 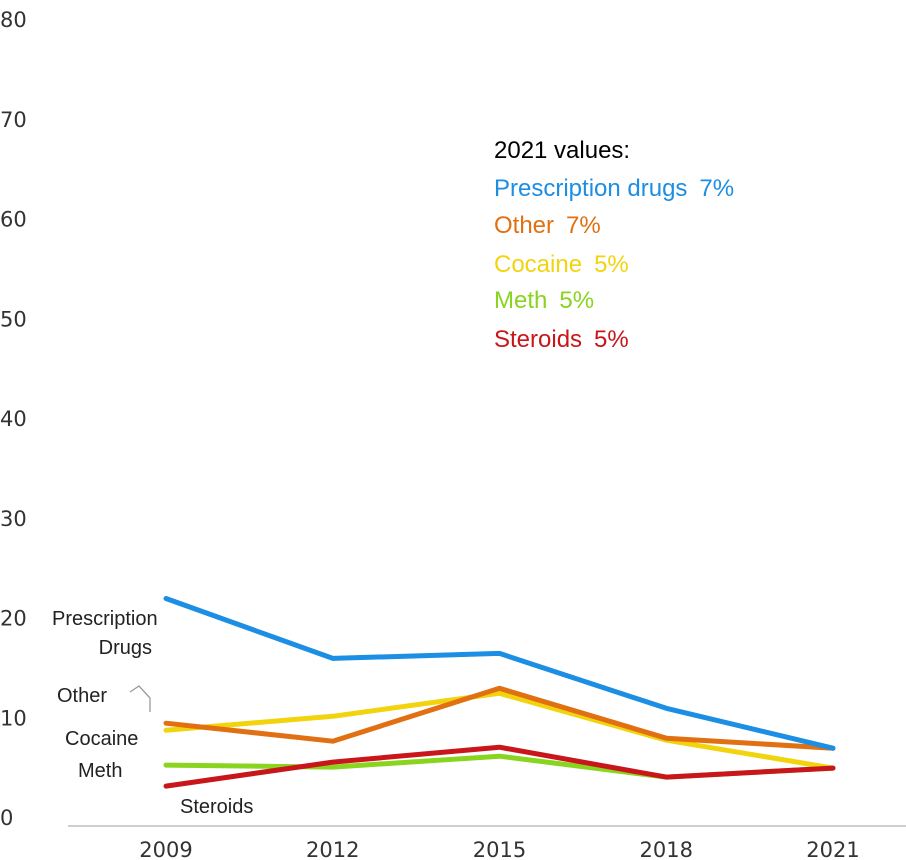 I want to click on legend-item-steroids: Steroids 5%, so click(x=561, y=339).